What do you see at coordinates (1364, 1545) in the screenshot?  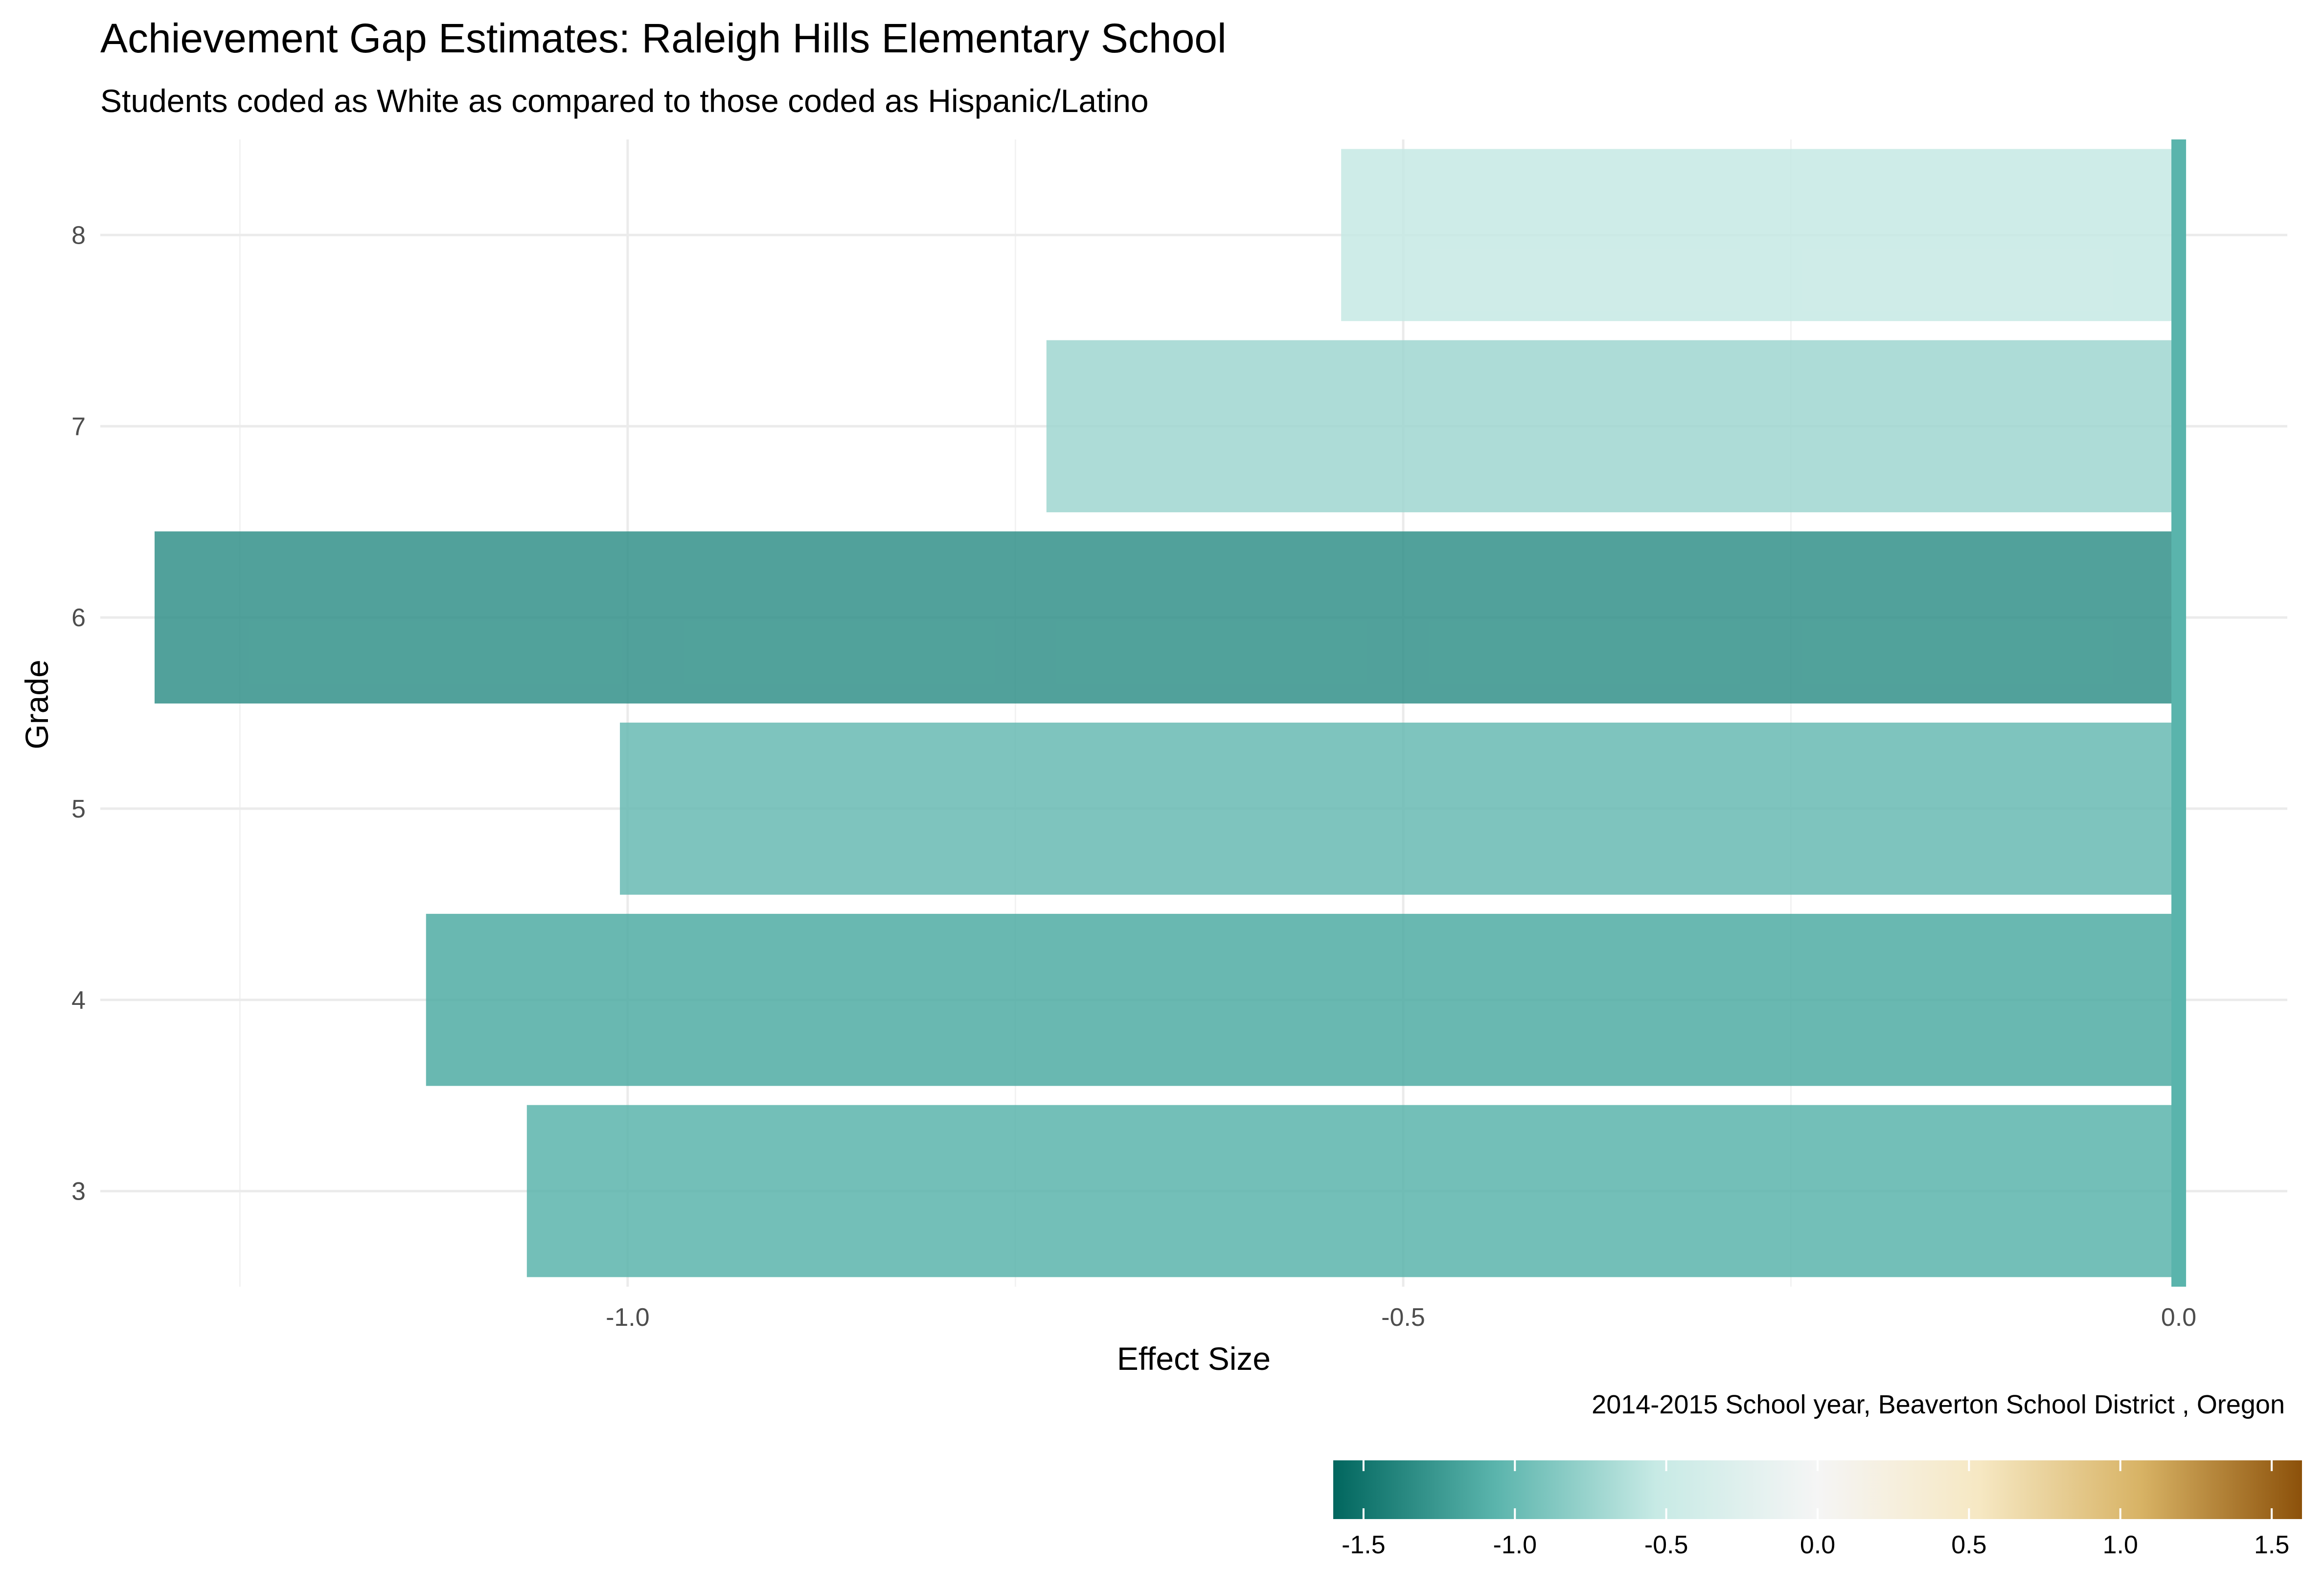 I see `legend-tick-label: -1.5` at bounding box center [1364, 1545].